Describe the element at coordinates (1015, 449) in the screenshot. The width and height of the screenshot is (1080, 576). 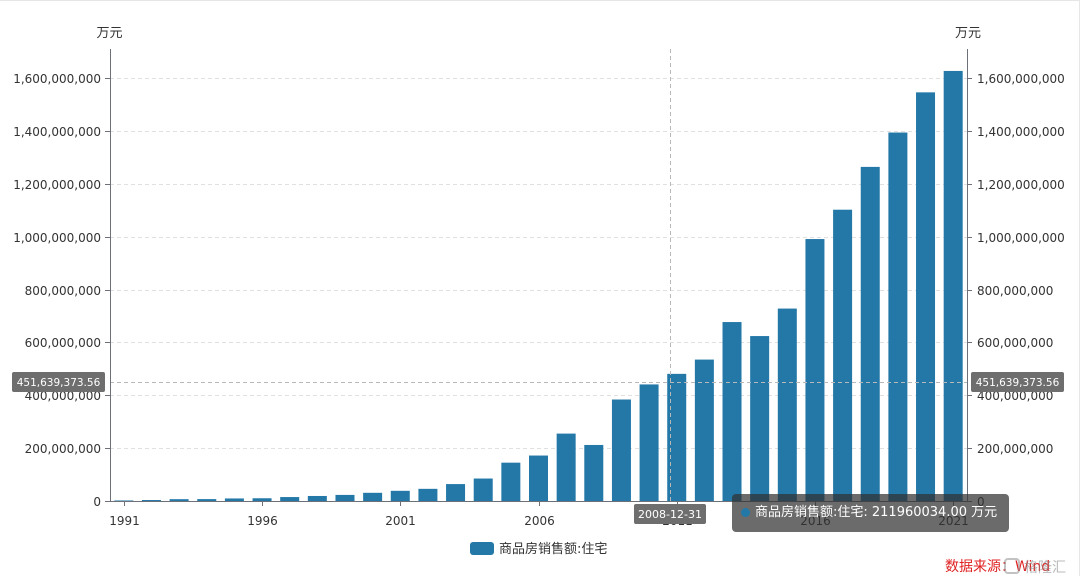
I see `y-tick-label-right: 200,000,000` at that location.